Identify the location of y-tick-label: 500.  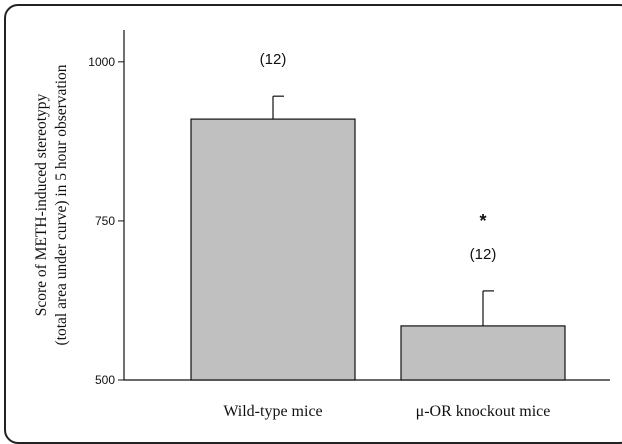
(105, 380).